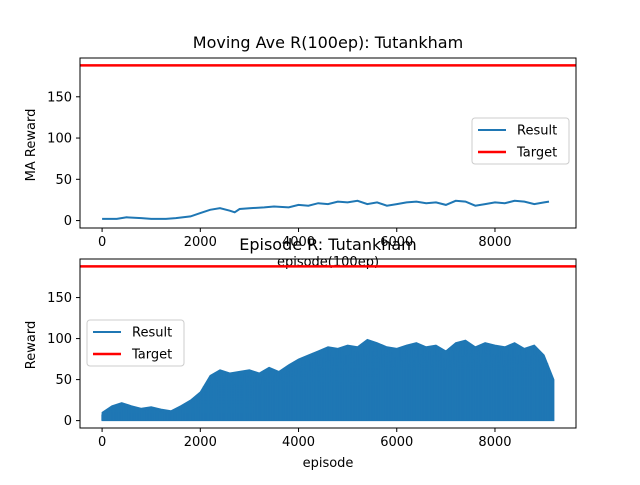 The width and height of the screenshot is (640, 485). What do you see at coordinates (327, 381) in the screenshot?
I see `result-spikes` at bounding box center [327, 381].